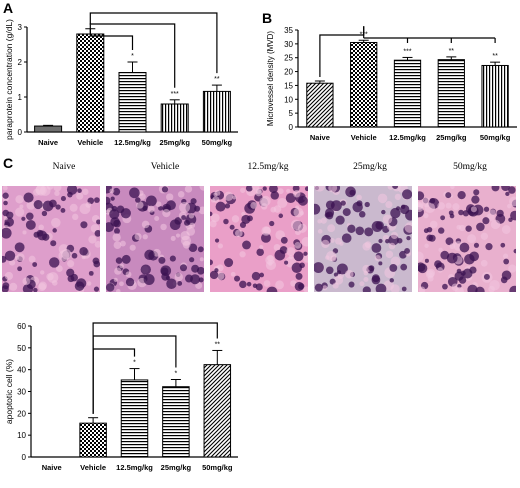 This screenshot has width=520, height=488. Describe the element at coordinates (132, 142) in the screenshot. I see `category-label: 12.5mg/kg` at that location.